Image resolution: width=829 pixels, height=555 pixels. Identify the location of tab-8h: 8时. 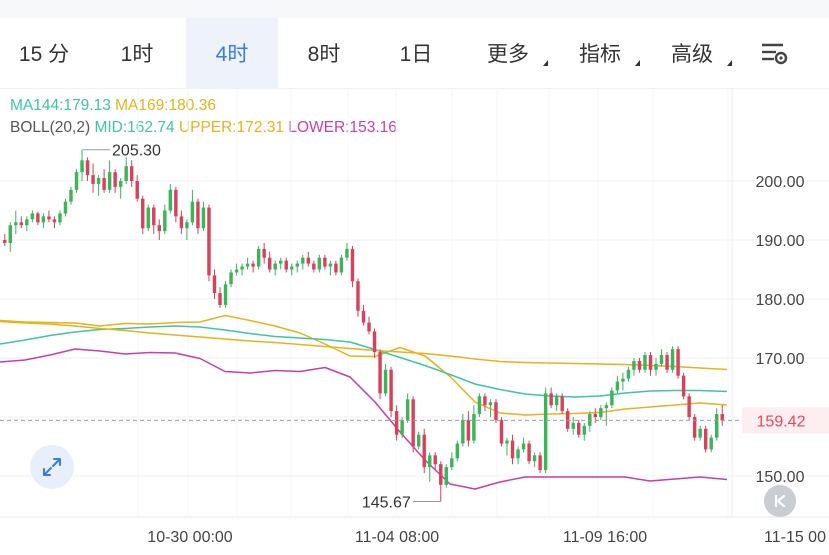
(324, 53).